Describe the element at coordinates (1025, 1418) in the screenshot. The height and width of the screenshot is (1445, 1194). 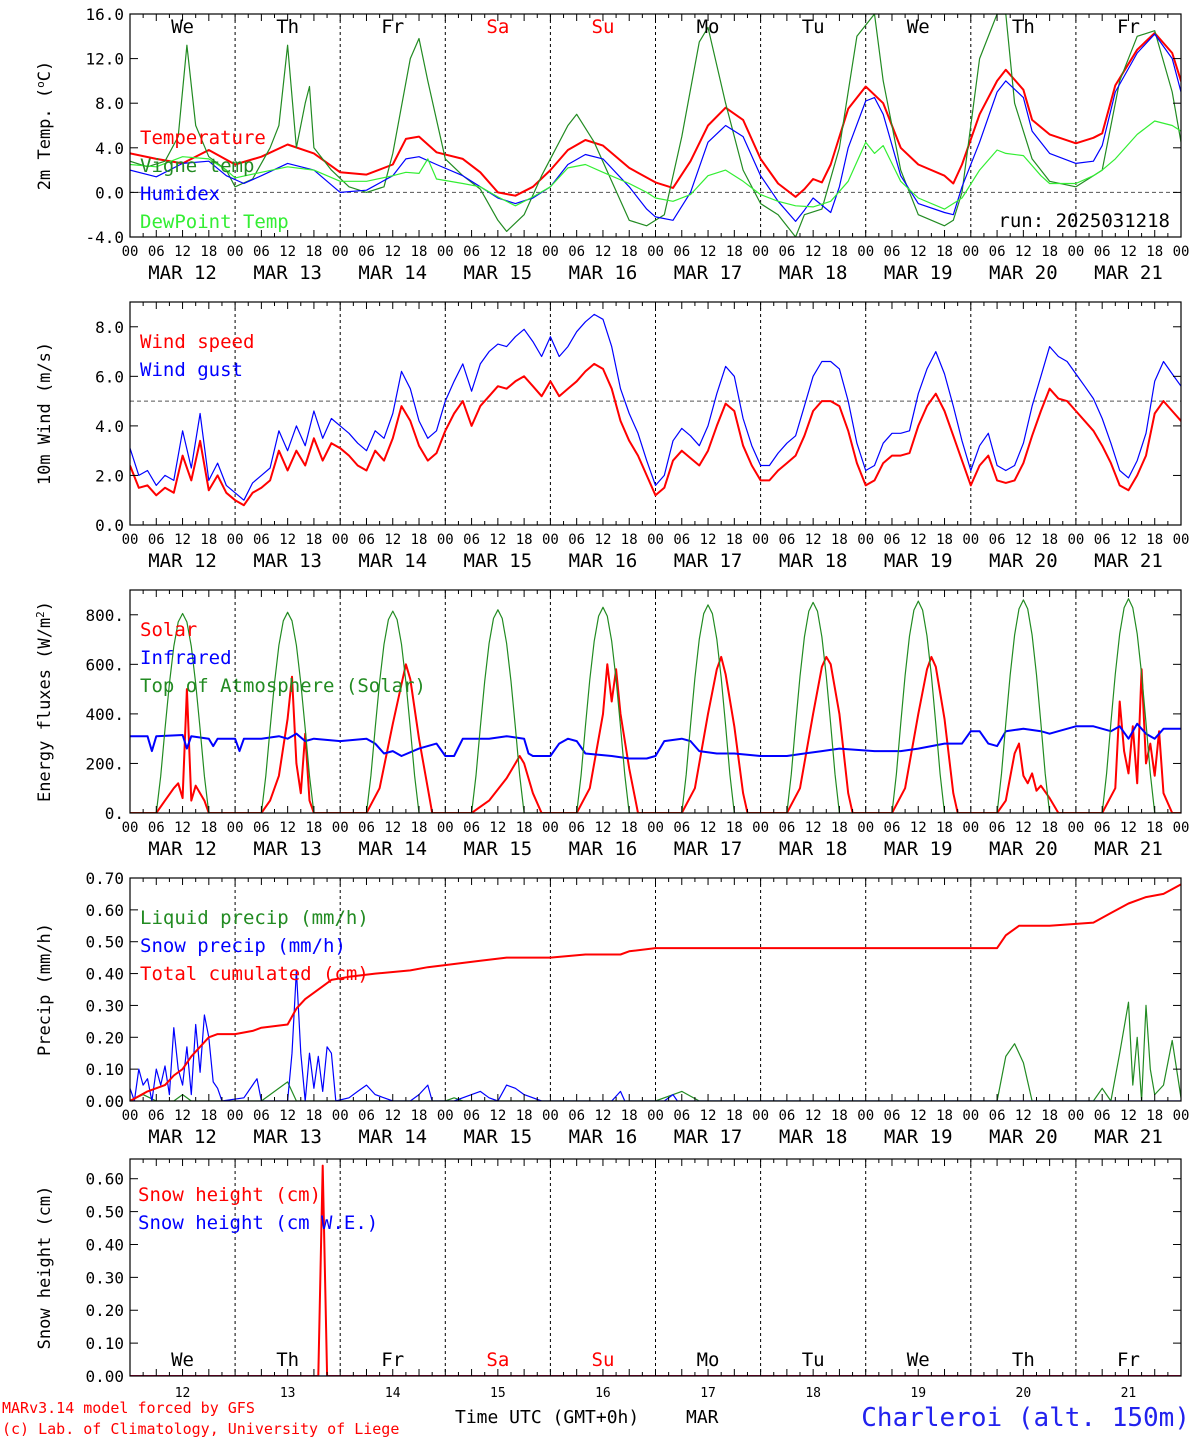
I see `station-title: Charleroi (alt. 150m)` at that location.